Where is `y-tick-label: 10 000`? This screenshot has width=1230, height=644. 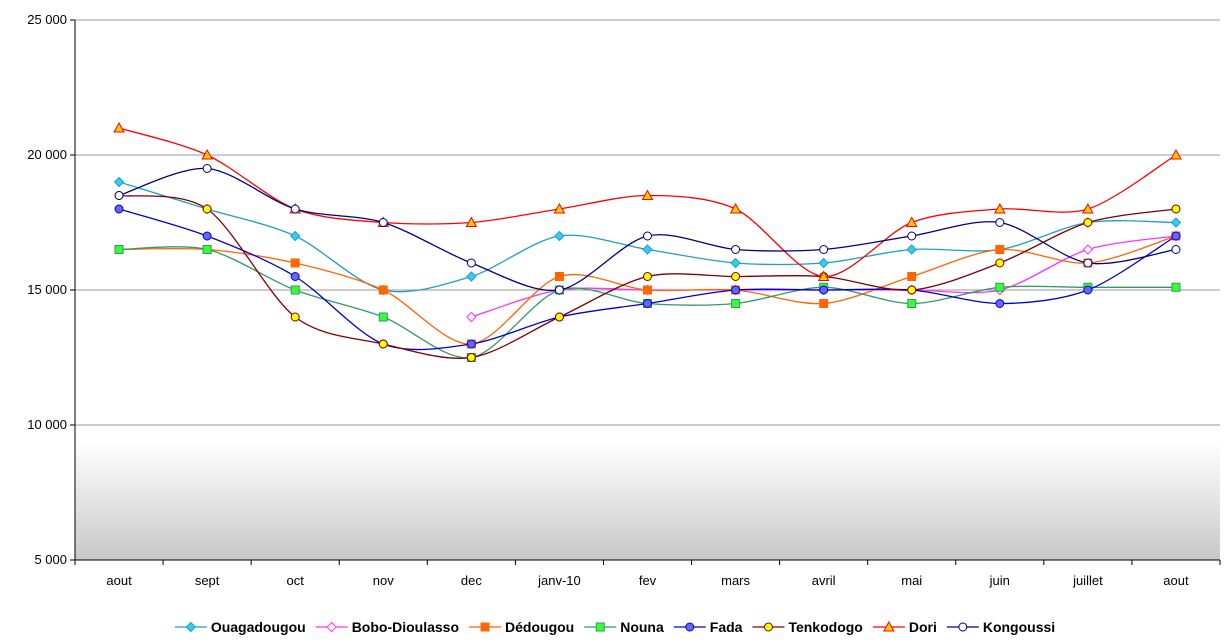 y-tick-label: 10 000 is located at coordinates (47, 424).